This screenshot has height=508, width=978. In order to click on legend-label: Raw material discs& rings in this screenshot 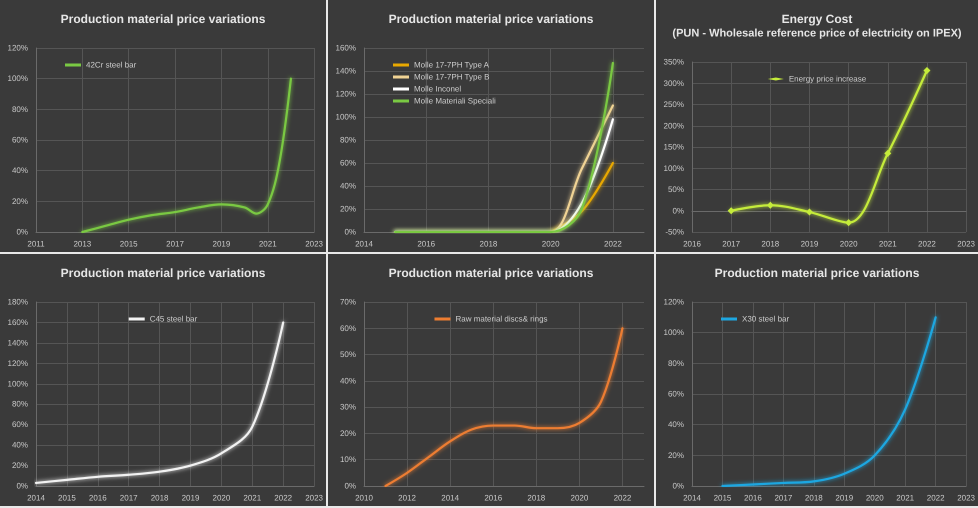, I will do `click(501, 319)`.